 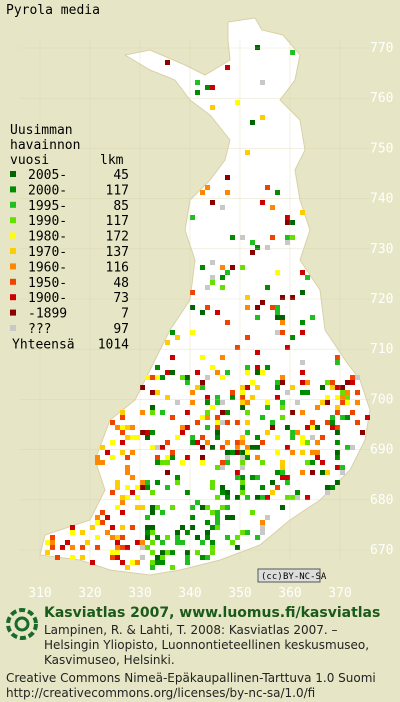 I want to click on x-label: 370, so click(x=339, y=593).